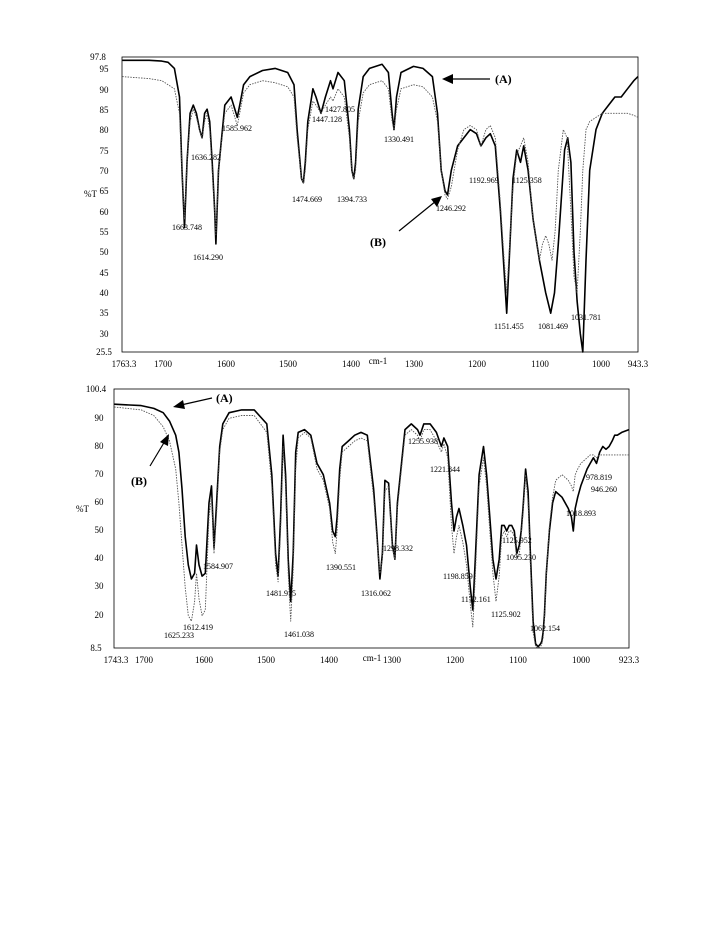 This screenshot has height=951, width=724. What do you see at coordinates (100, 502) in the screenshot?
I see `bottom-y-tick-label: 60` at bounding box center [100, 502].